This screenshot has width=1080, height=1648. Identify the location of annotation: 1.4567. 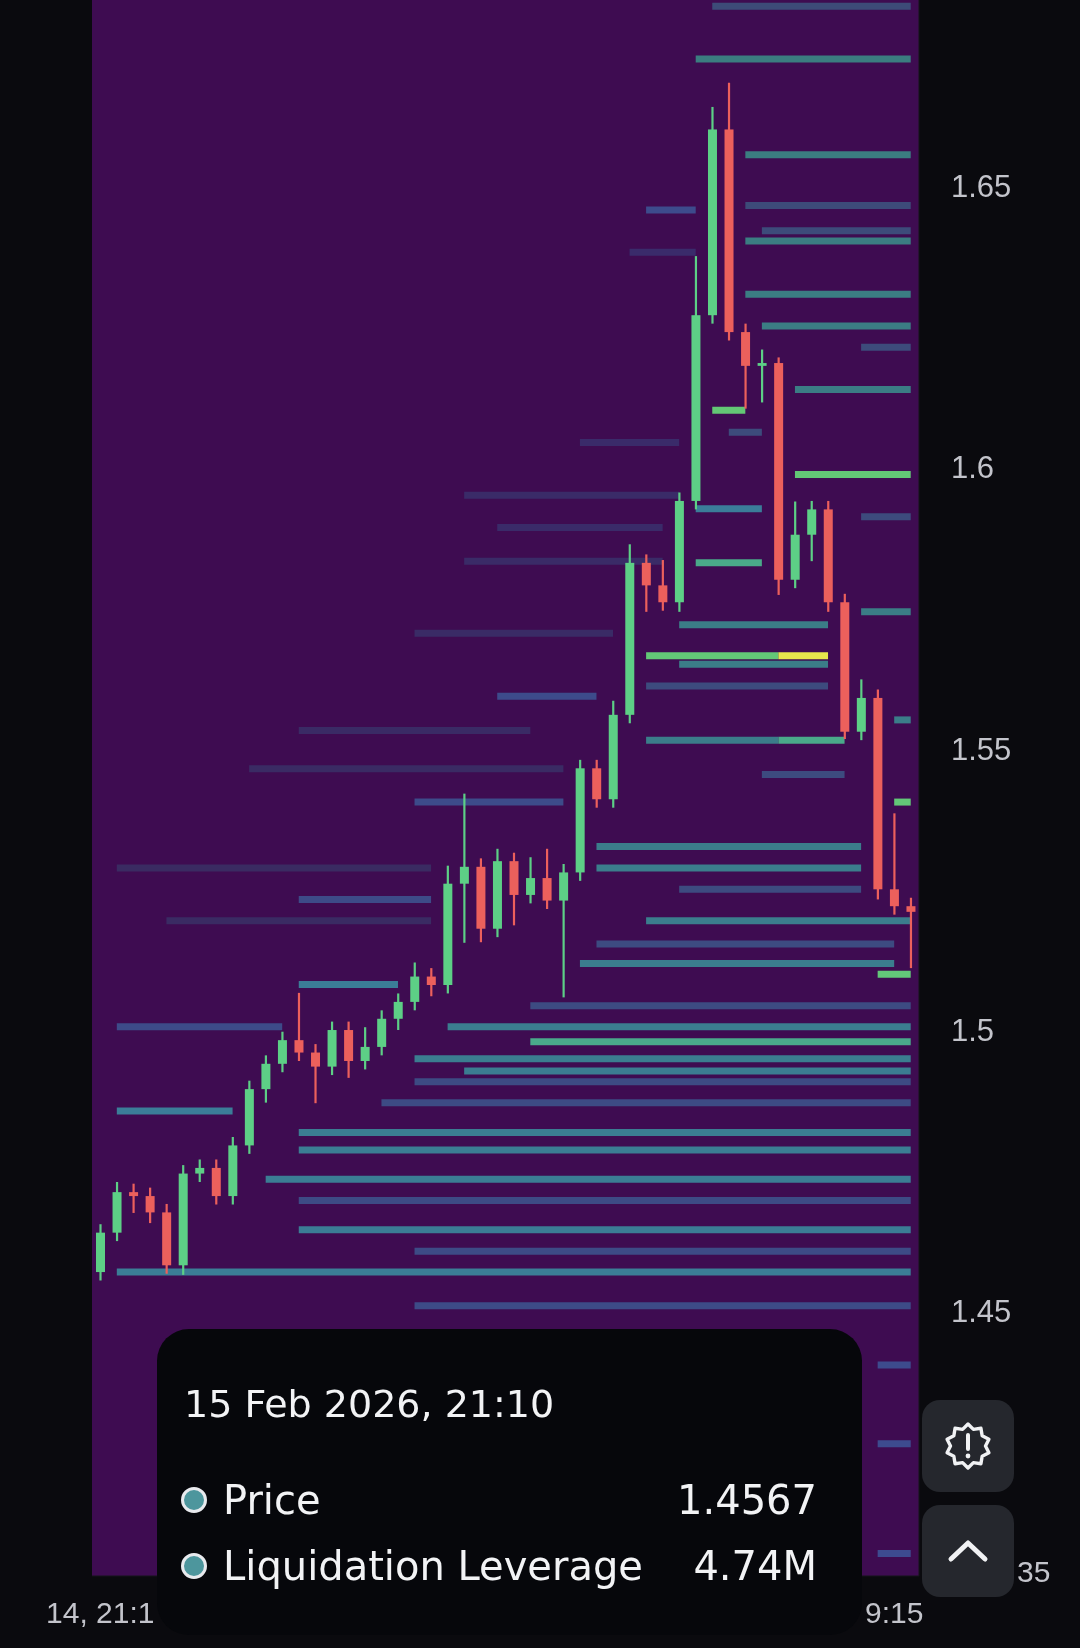
(747, 1500).